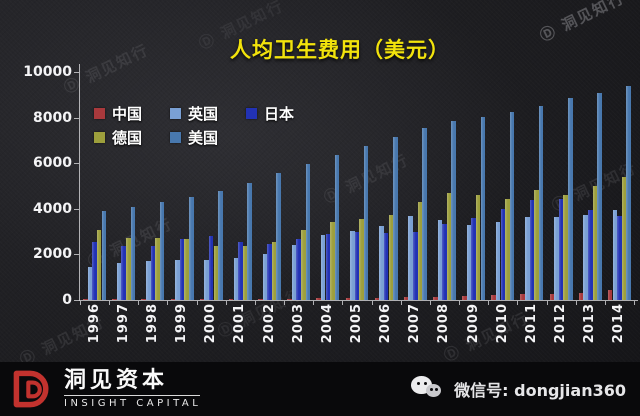 This screenshot has width=640, height=416. I want to click on bar-中国-2002, so click(260, 299).